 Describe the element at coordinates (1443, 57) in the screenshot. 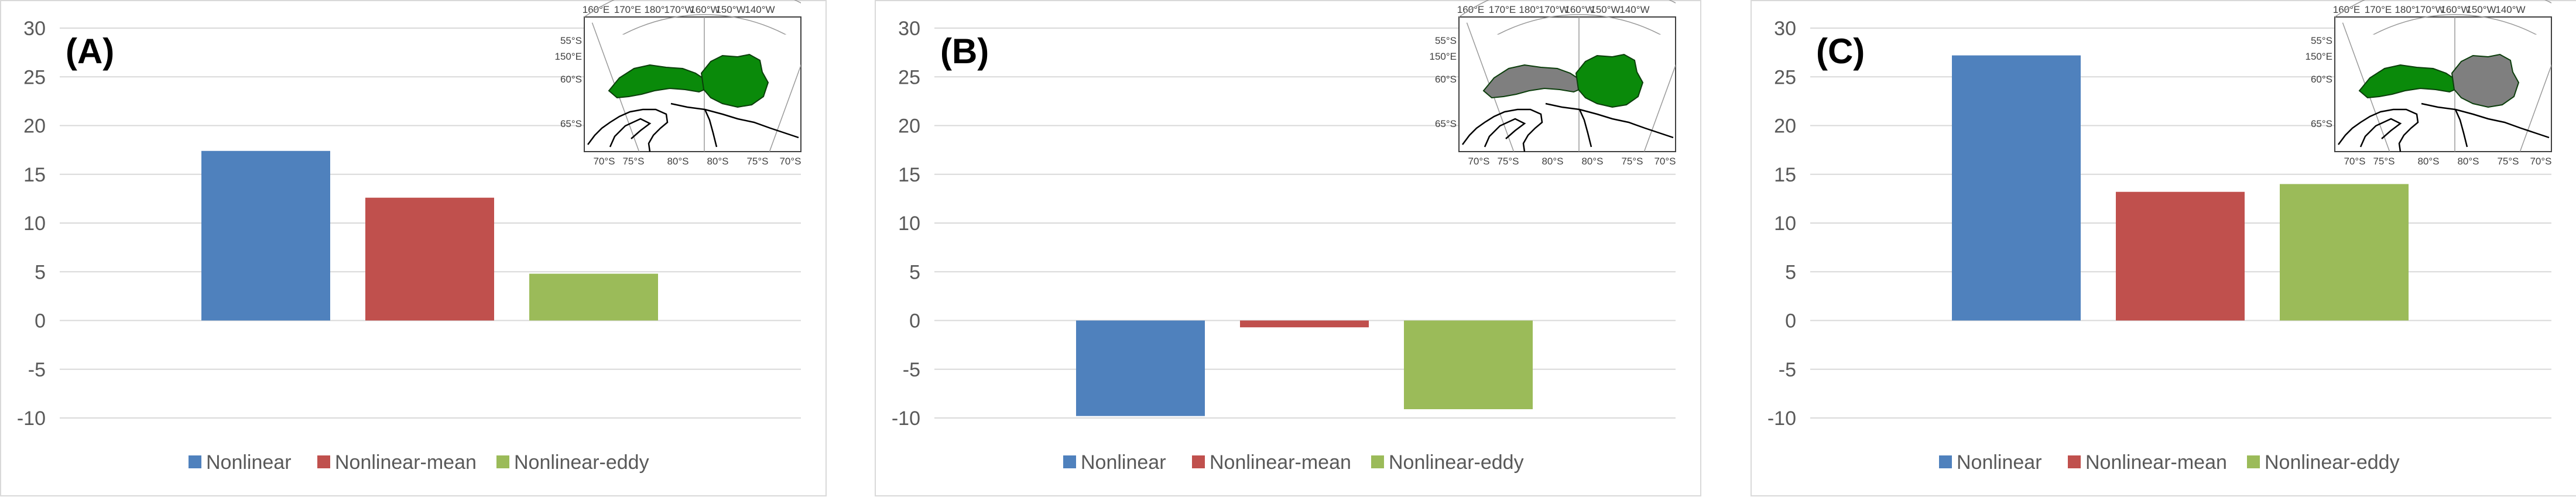

I see `map-lat-label: 150°E` at that location.